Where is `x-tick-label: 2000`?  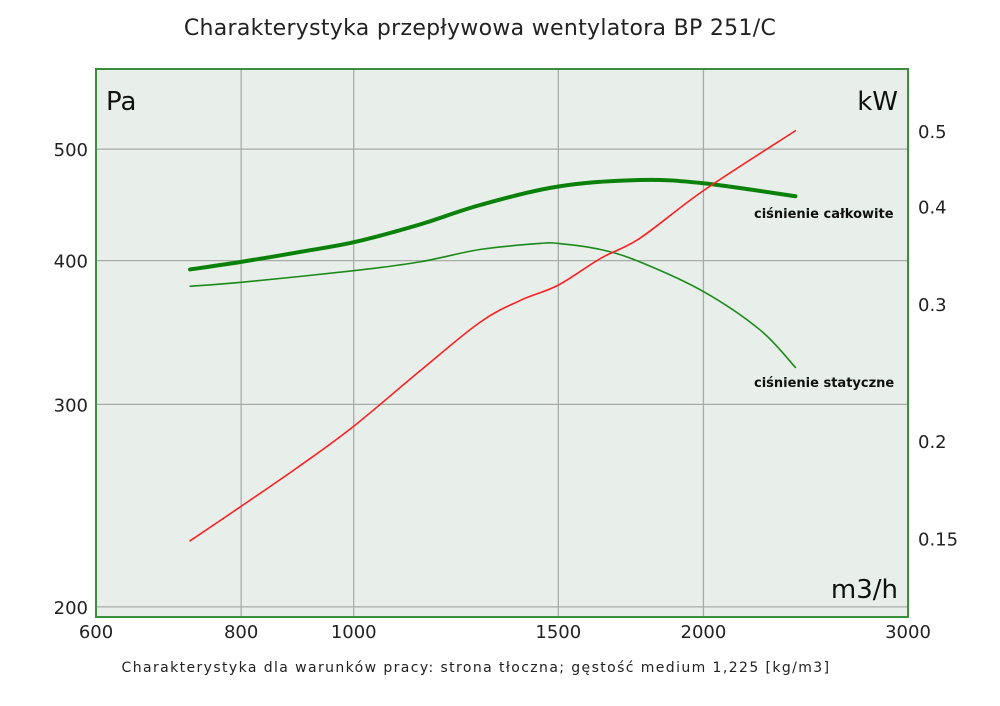 x-tick-label: 2000 is located at coordinates (704, 632).